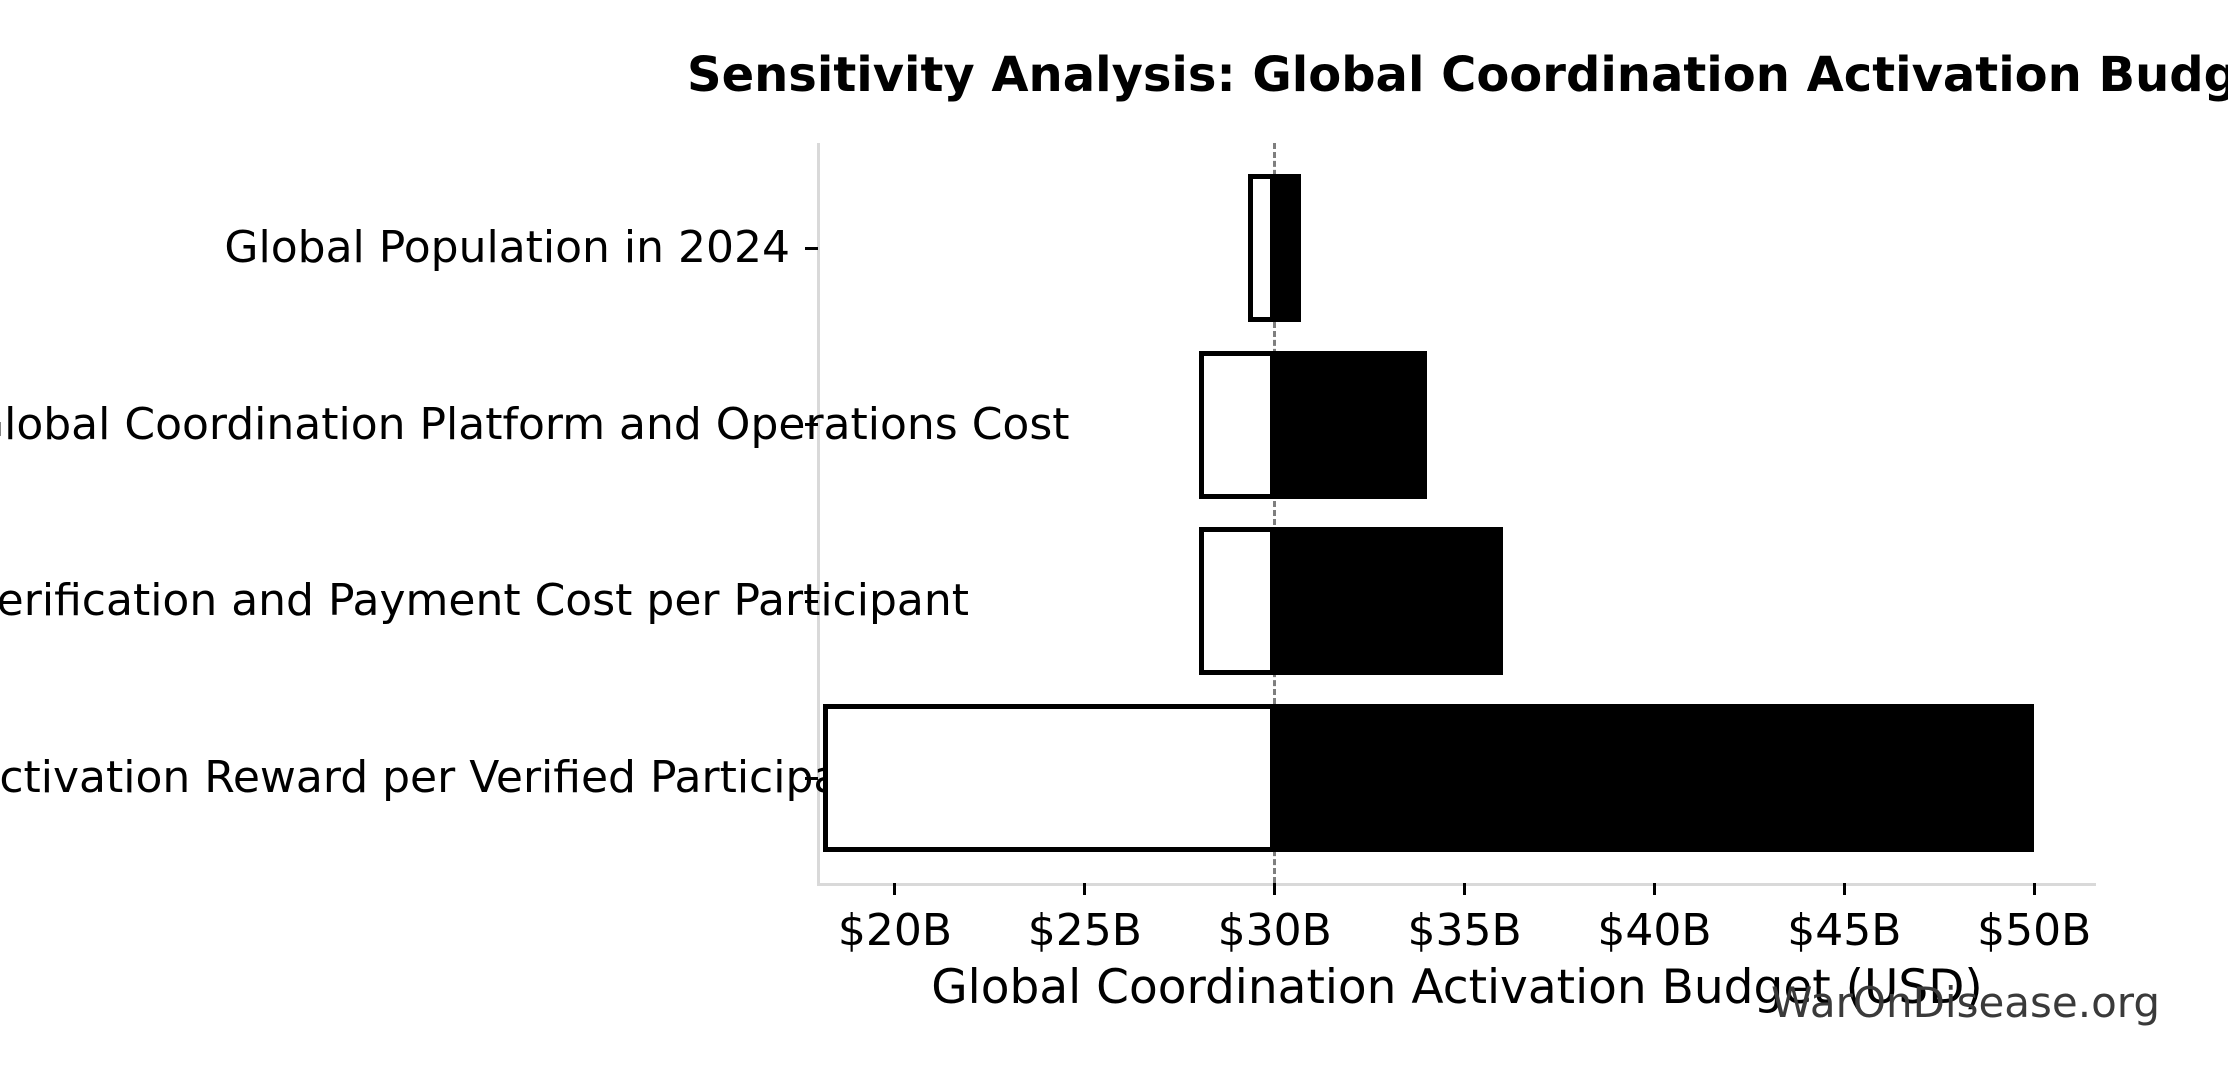 The height and width of the screenshot is (1075, 2228). I want to click on x-tick-label: $50B, so click(2034, 930).